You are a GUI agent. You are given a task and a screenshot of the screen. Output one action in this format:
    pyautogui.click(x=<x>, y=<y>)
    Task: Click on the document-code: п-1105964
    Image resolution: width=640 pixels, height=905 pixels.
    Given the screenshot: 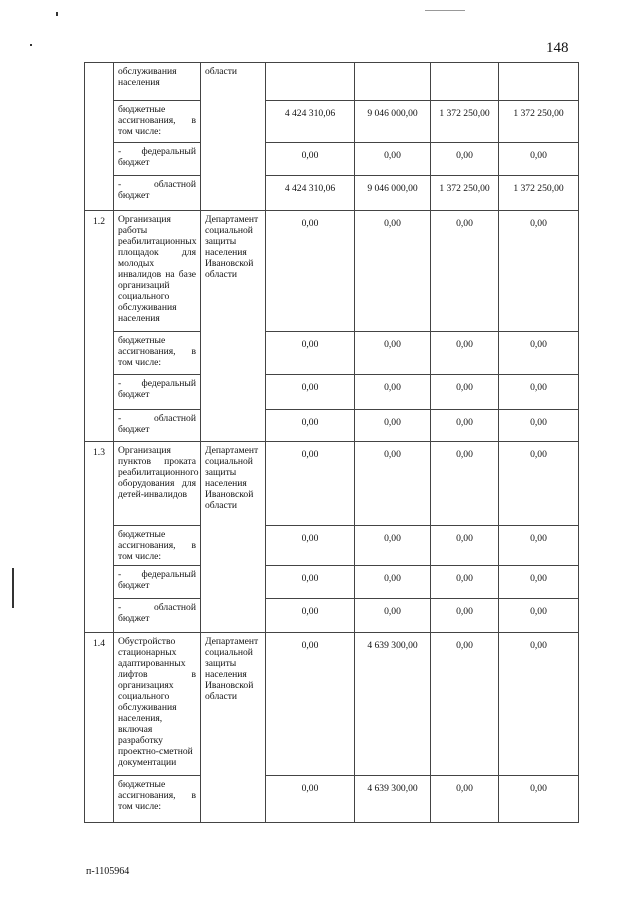 What is the action you would take?
    pyautogui.click(x=108, y=871)
    